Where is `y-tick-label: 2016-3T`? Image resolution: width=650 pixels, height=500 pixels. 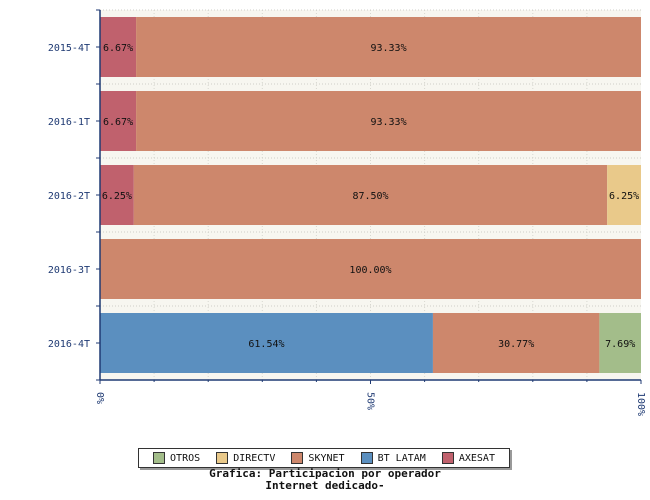
y-tick-label: 2016-3T is located at coordinates (69, 270).